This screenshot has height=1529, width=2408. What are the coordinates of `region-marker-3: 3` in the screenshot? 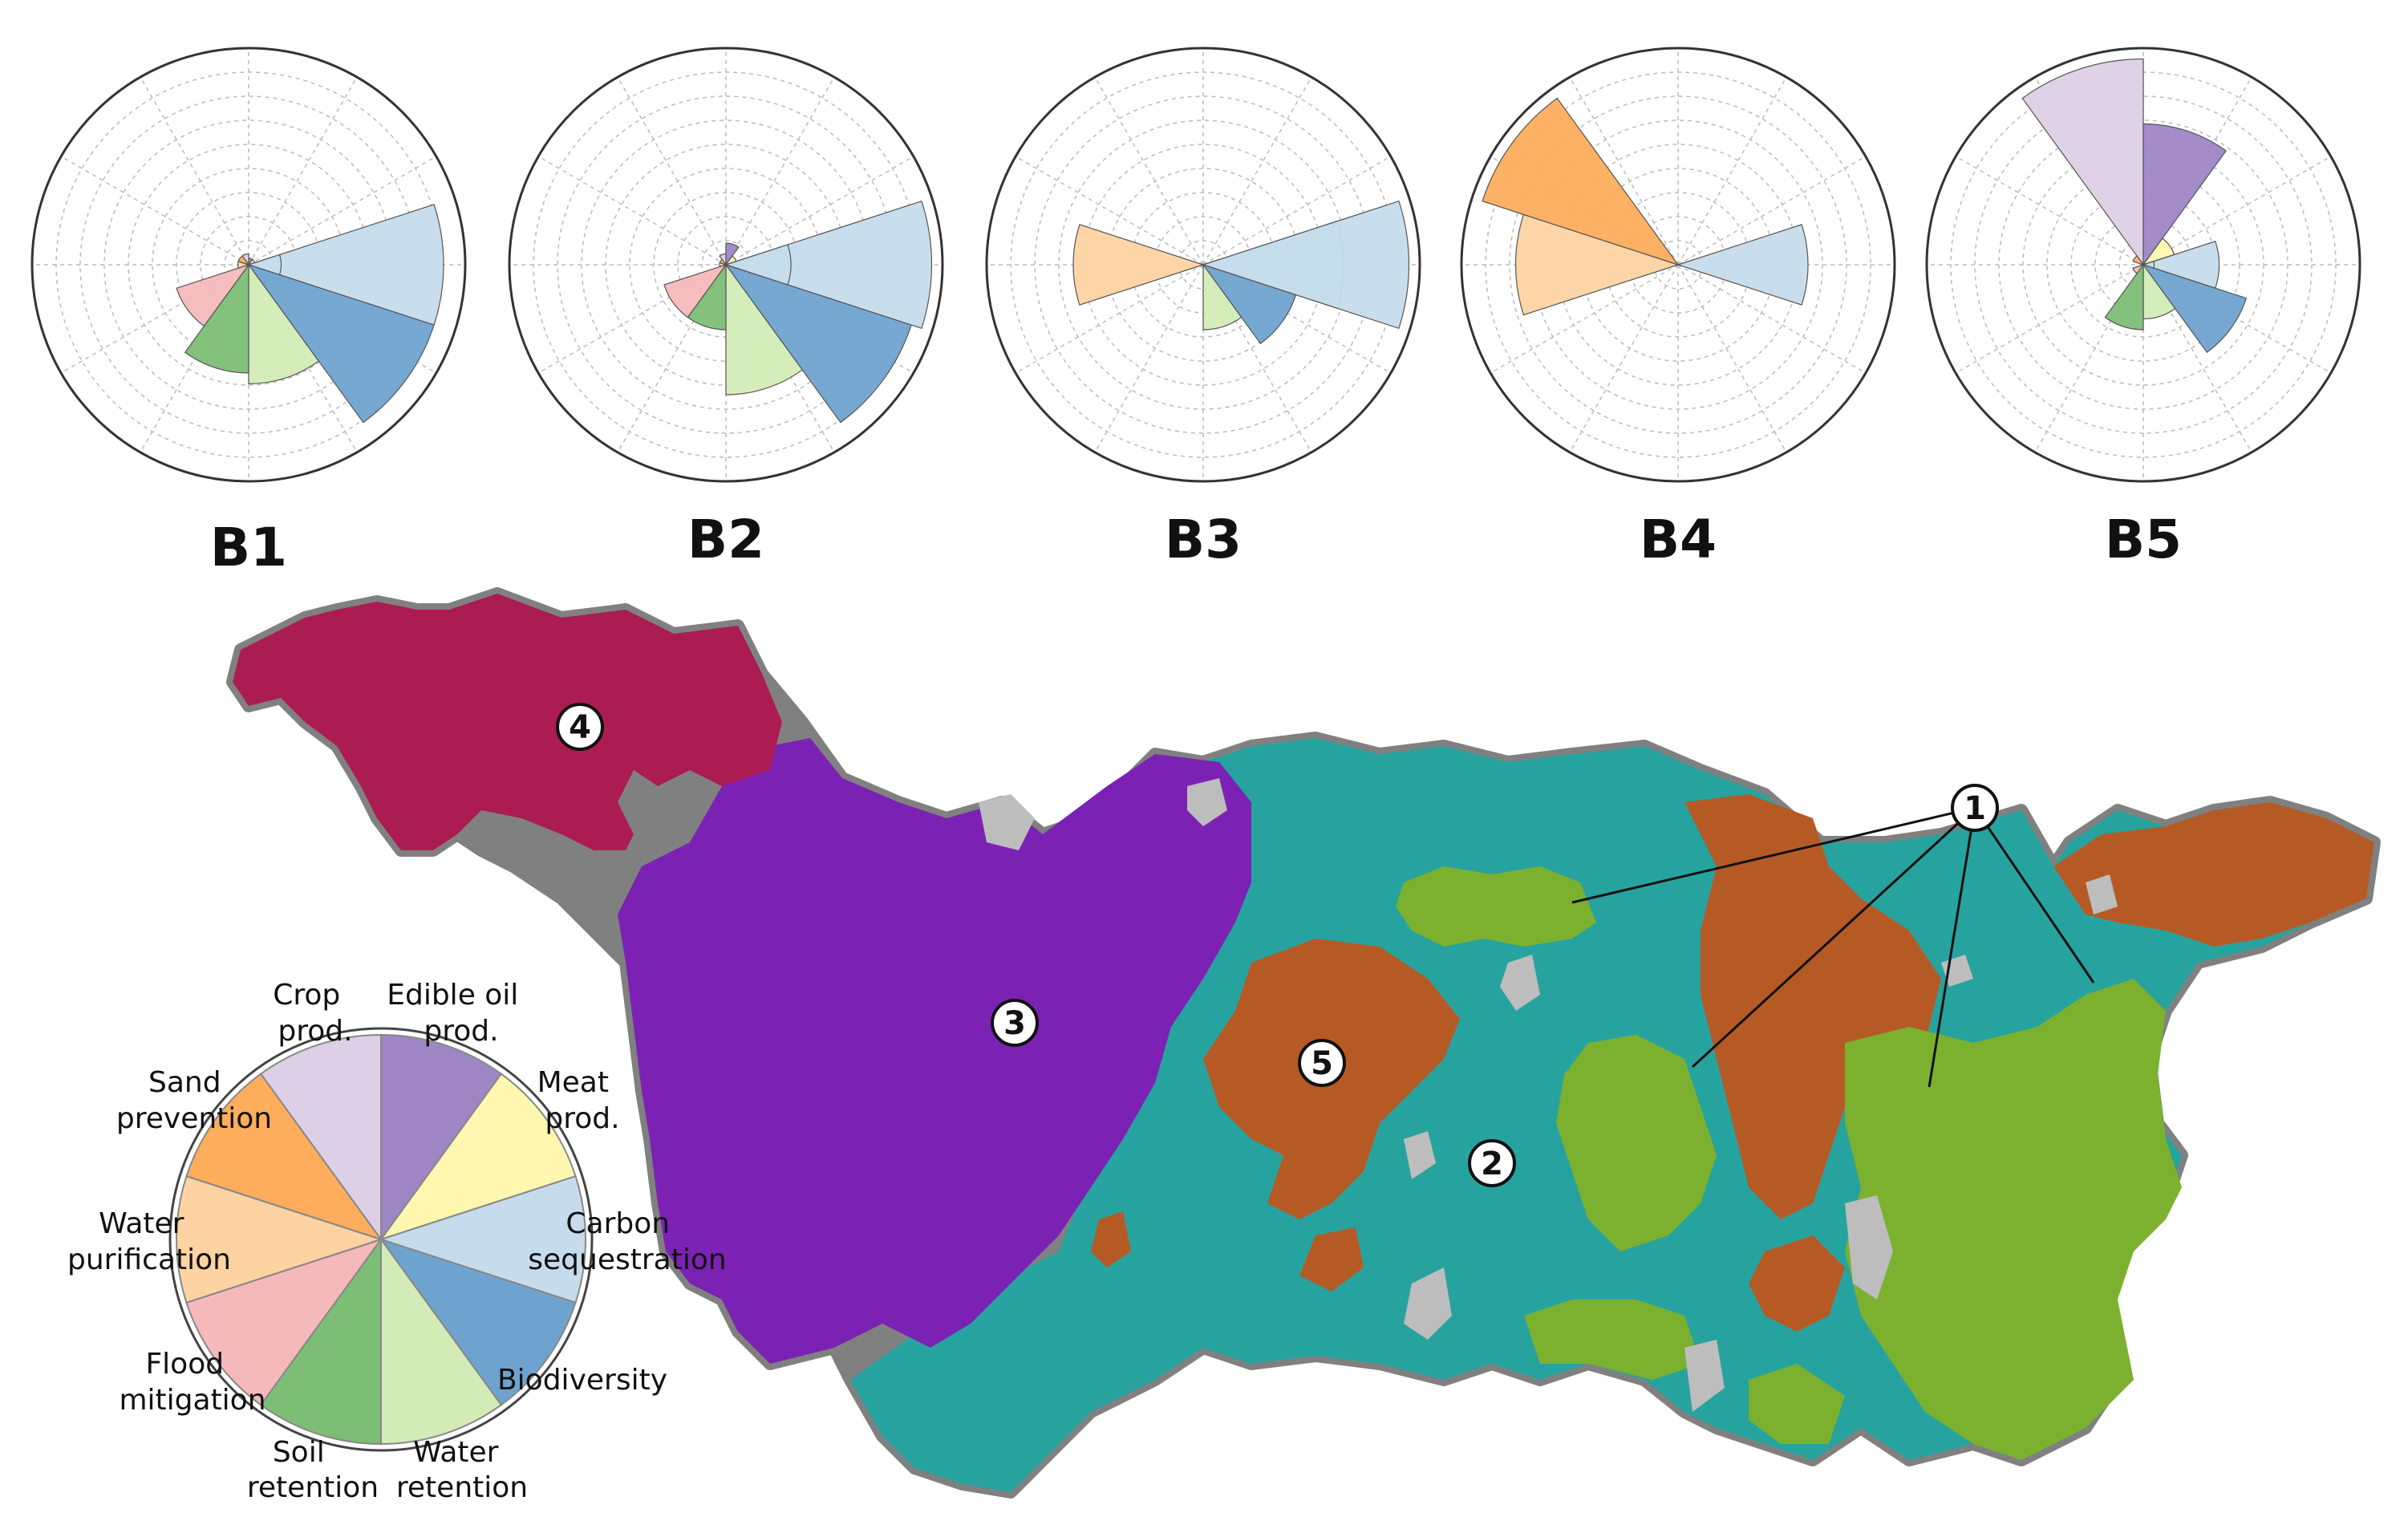 It's located at (1015, 1023).